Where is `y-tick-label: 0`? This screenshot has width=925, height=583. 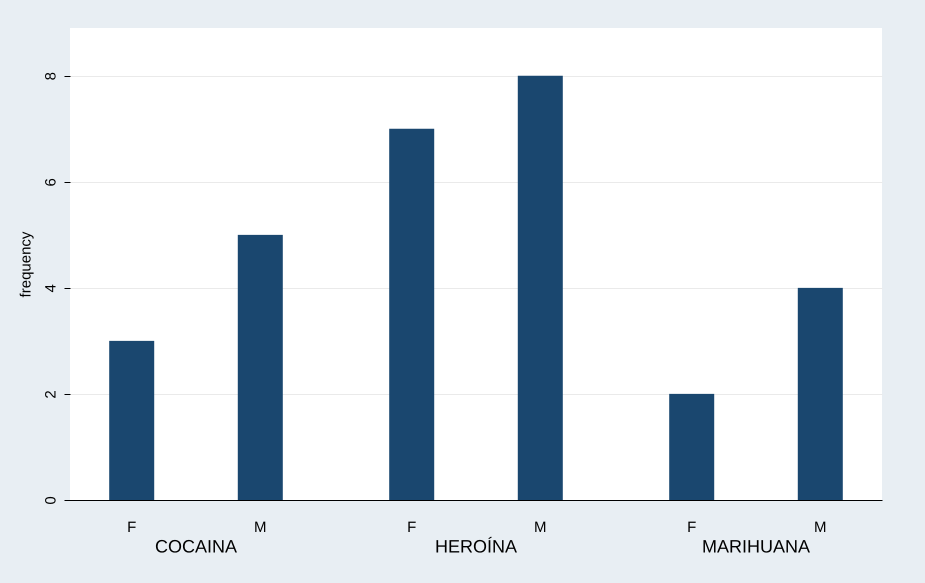
y-tick-label: 0 is located at coordinates (51, 500).